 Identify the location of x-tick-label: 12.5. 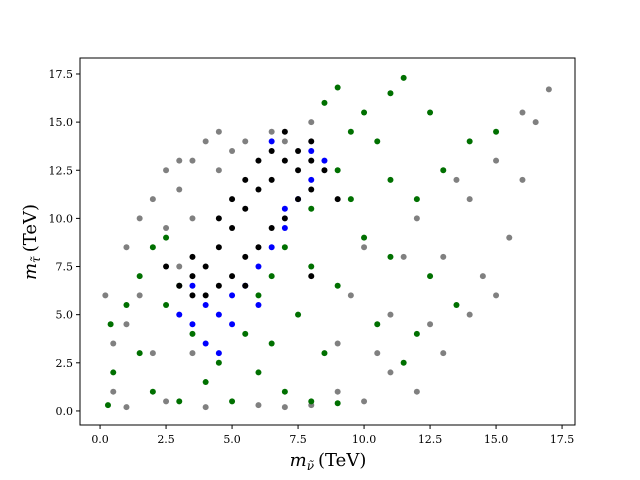
(430, 439).